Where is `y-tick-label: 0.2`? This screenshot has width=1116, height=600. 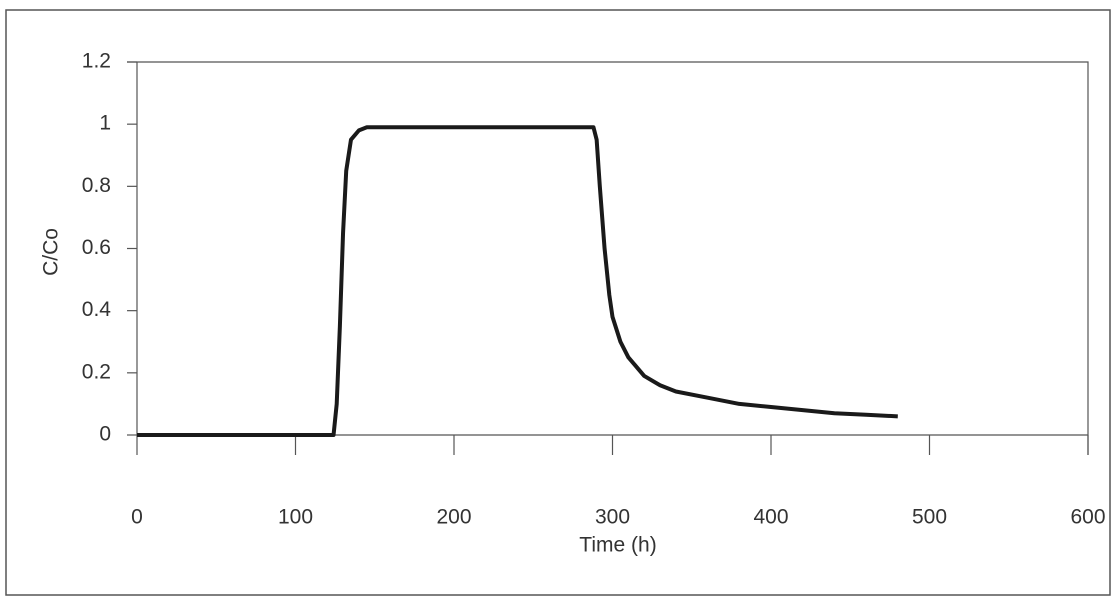
y-tick-label: 0.2 is located at coordinates (96, 371).